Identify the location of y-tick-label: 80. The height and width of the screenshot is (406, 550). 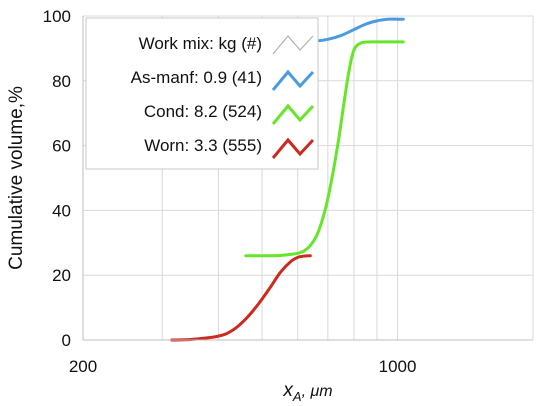
(61, 81).